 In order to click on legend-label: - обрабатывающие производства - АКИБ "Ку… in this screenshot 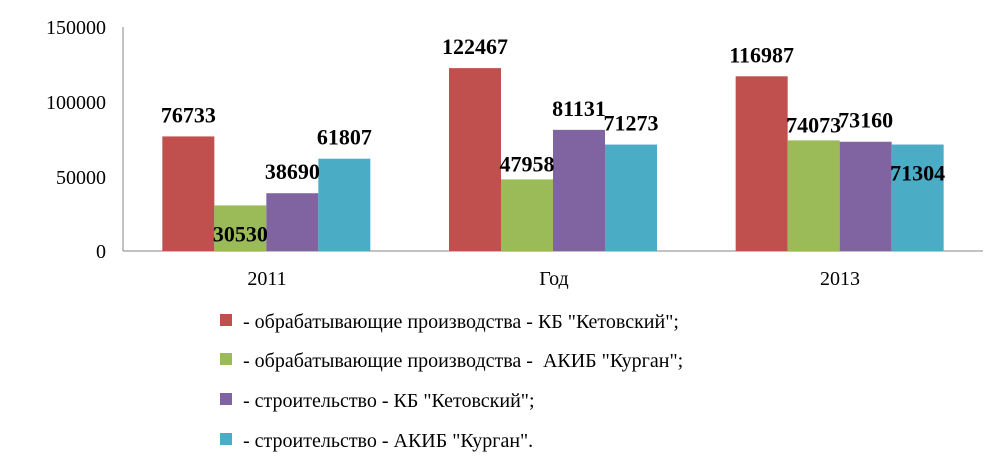, I will do `click(460, 361)`.